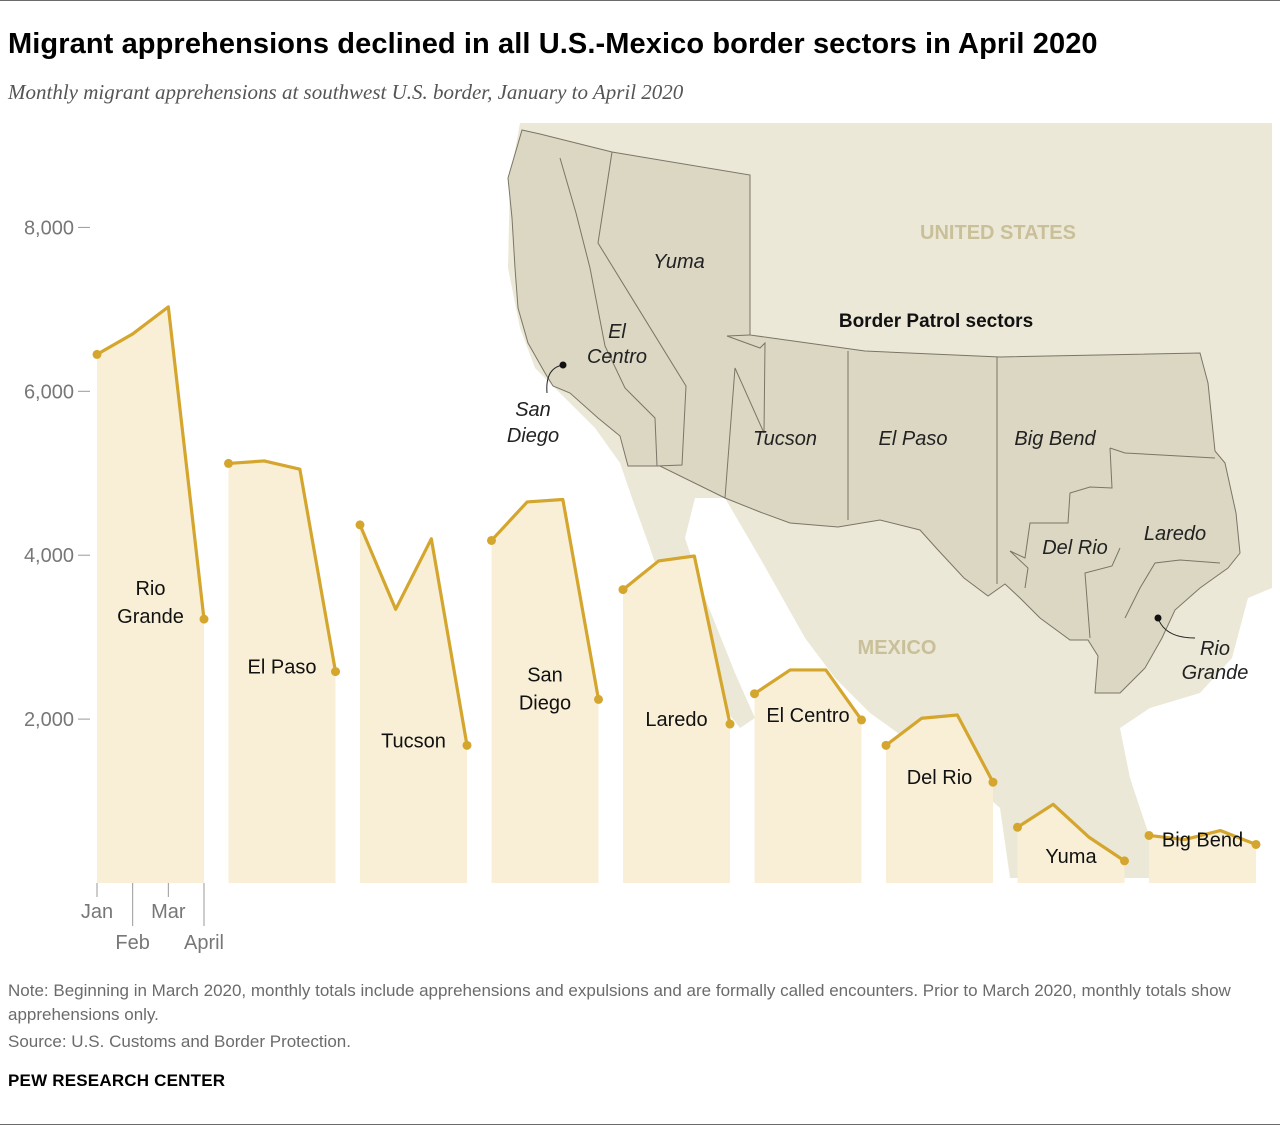 Image resolution: width=1280 pixels, height=1130 pixels. I want to click on series-rio-grande: Rio Grande, so click(150, 594).